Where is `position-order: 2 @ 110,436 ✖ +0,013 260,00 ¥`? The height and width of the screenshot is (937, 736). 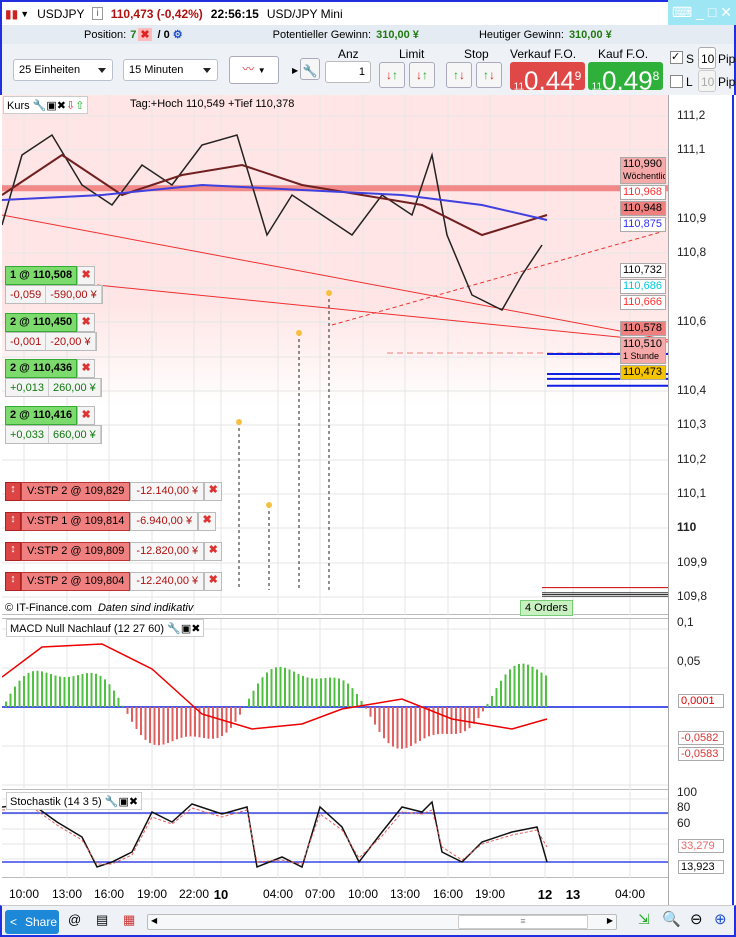 position-order: 2 @ 110,436 ✖ +0,013 260,00 ¥ is located at coordinates (53, 378).